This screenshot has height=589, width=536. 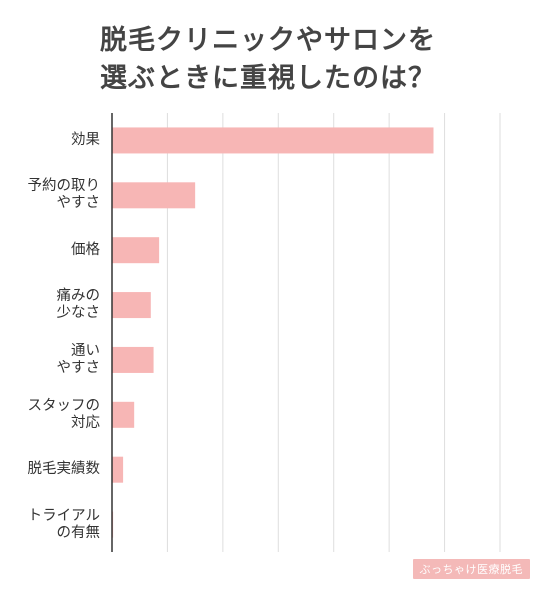 What do you see at coordinates (268, 60) in the screenshot?
I see `chart-title: 脱毛クリニックやサロンを 選ぶときに重視したのは？` at bounding box center [268, 60].